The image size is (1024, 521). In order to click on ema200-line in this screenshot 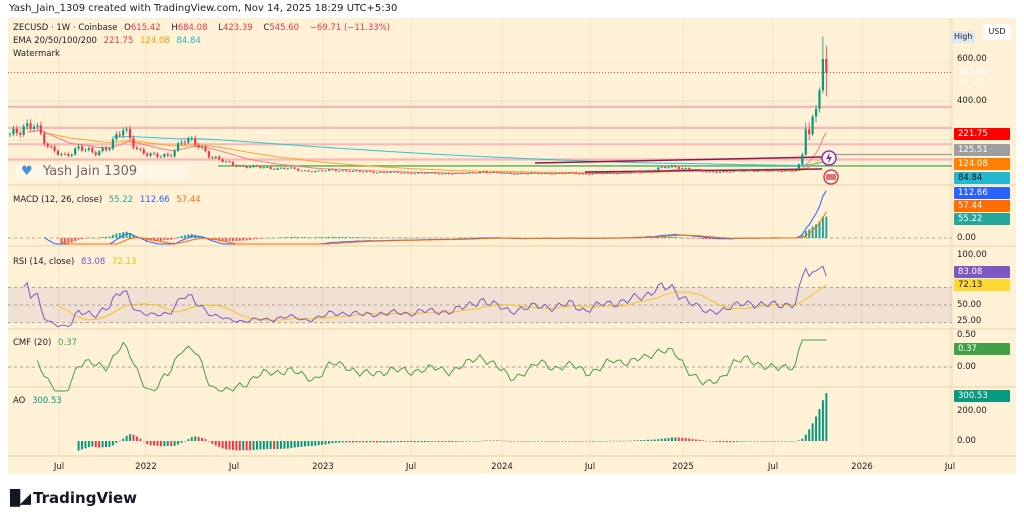, I will do `click(469, 151)`.